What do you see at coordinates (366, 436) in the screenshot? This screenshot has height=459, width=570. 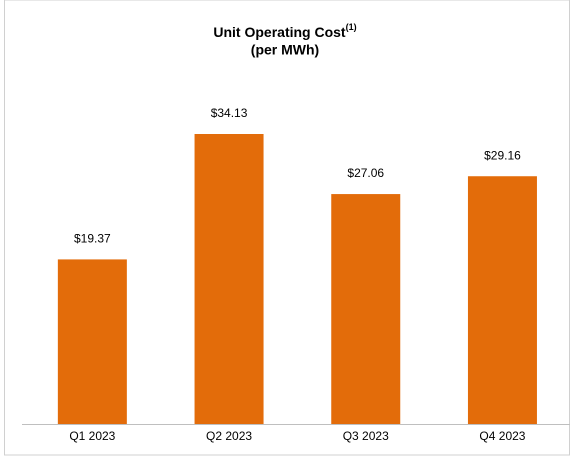 I see `x-tick-label: Q3 2023` at bounding box center [366, 436].